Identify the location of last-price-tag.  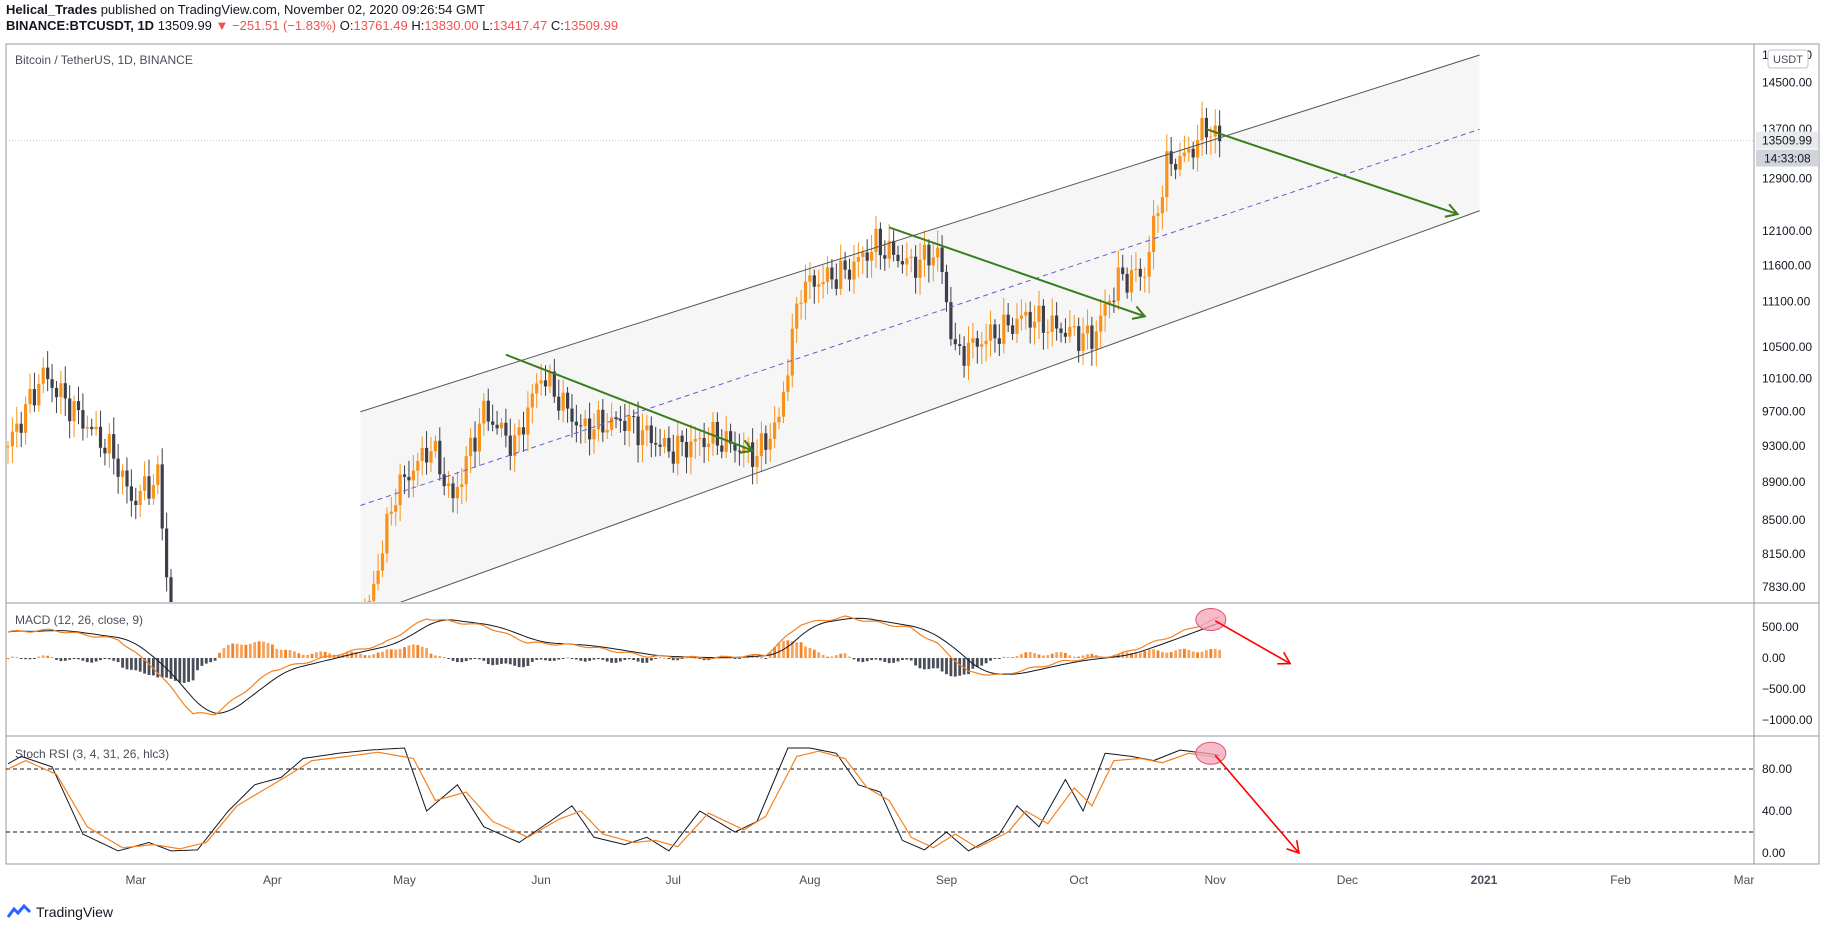
(1787, 140).